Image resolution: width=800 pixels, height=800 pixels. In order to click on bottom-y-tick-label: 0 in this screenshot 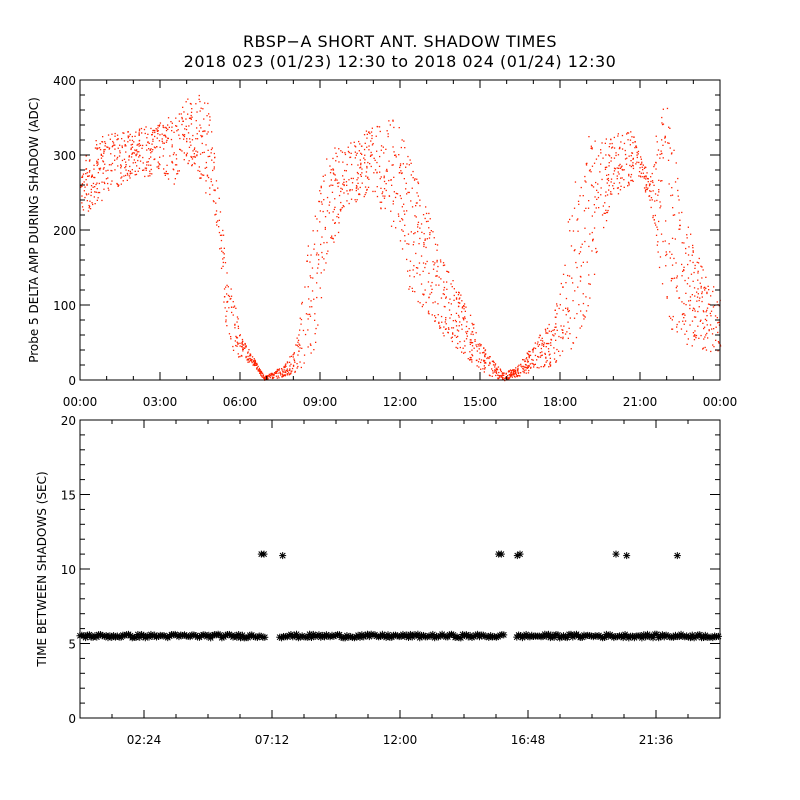, I will do `click(72, 719)`.